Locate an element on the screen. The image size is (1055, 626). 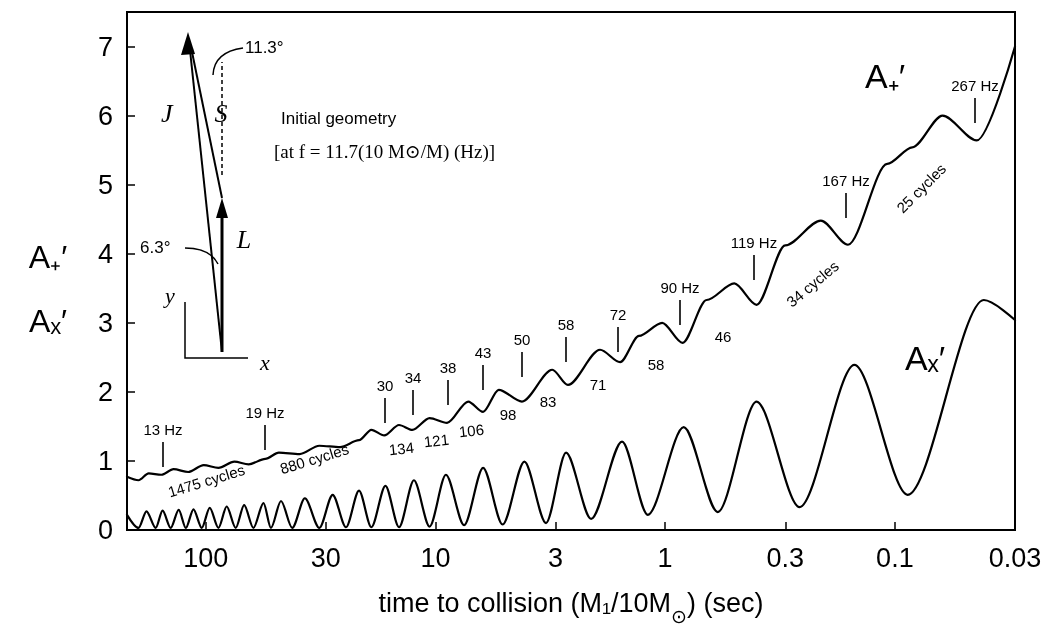
annotation: 19 Hz is located at coordinates (265, 412).